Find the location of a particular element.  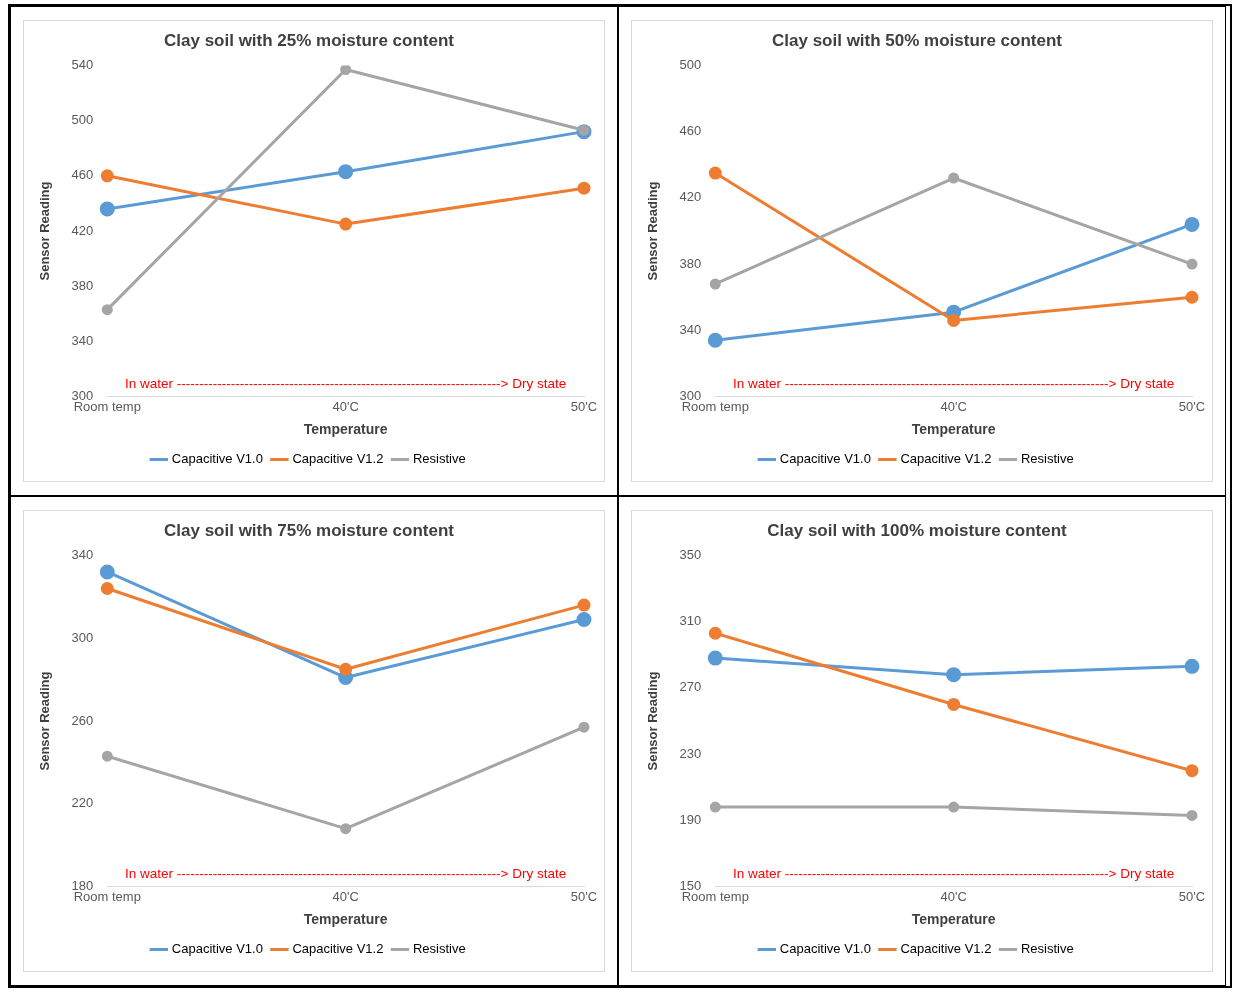

chart-title: Clay soil with 100% moisture content is located at coordinates (917, 530).